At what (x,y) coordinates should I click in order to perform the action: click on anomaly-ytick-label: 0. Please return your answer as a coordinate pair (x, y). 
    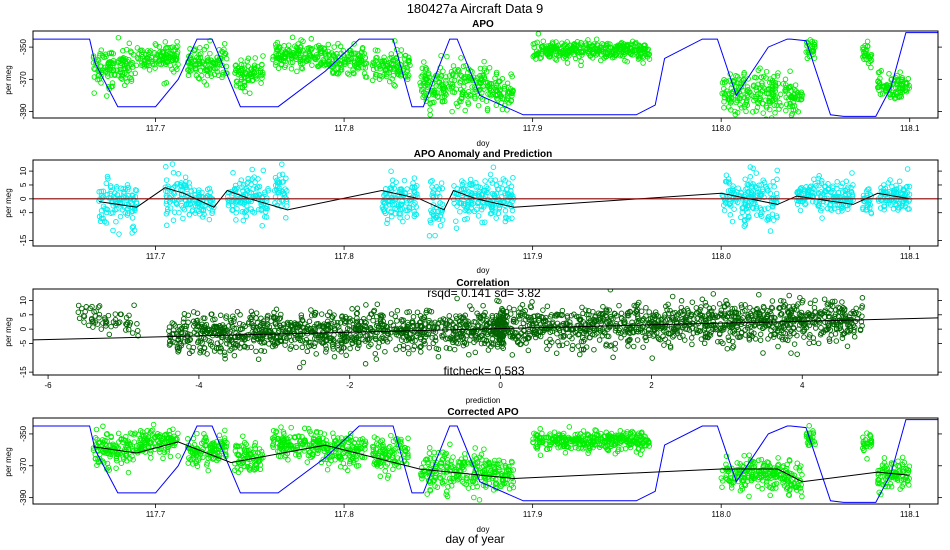
    Looking at the image, I should click on (23, 198).